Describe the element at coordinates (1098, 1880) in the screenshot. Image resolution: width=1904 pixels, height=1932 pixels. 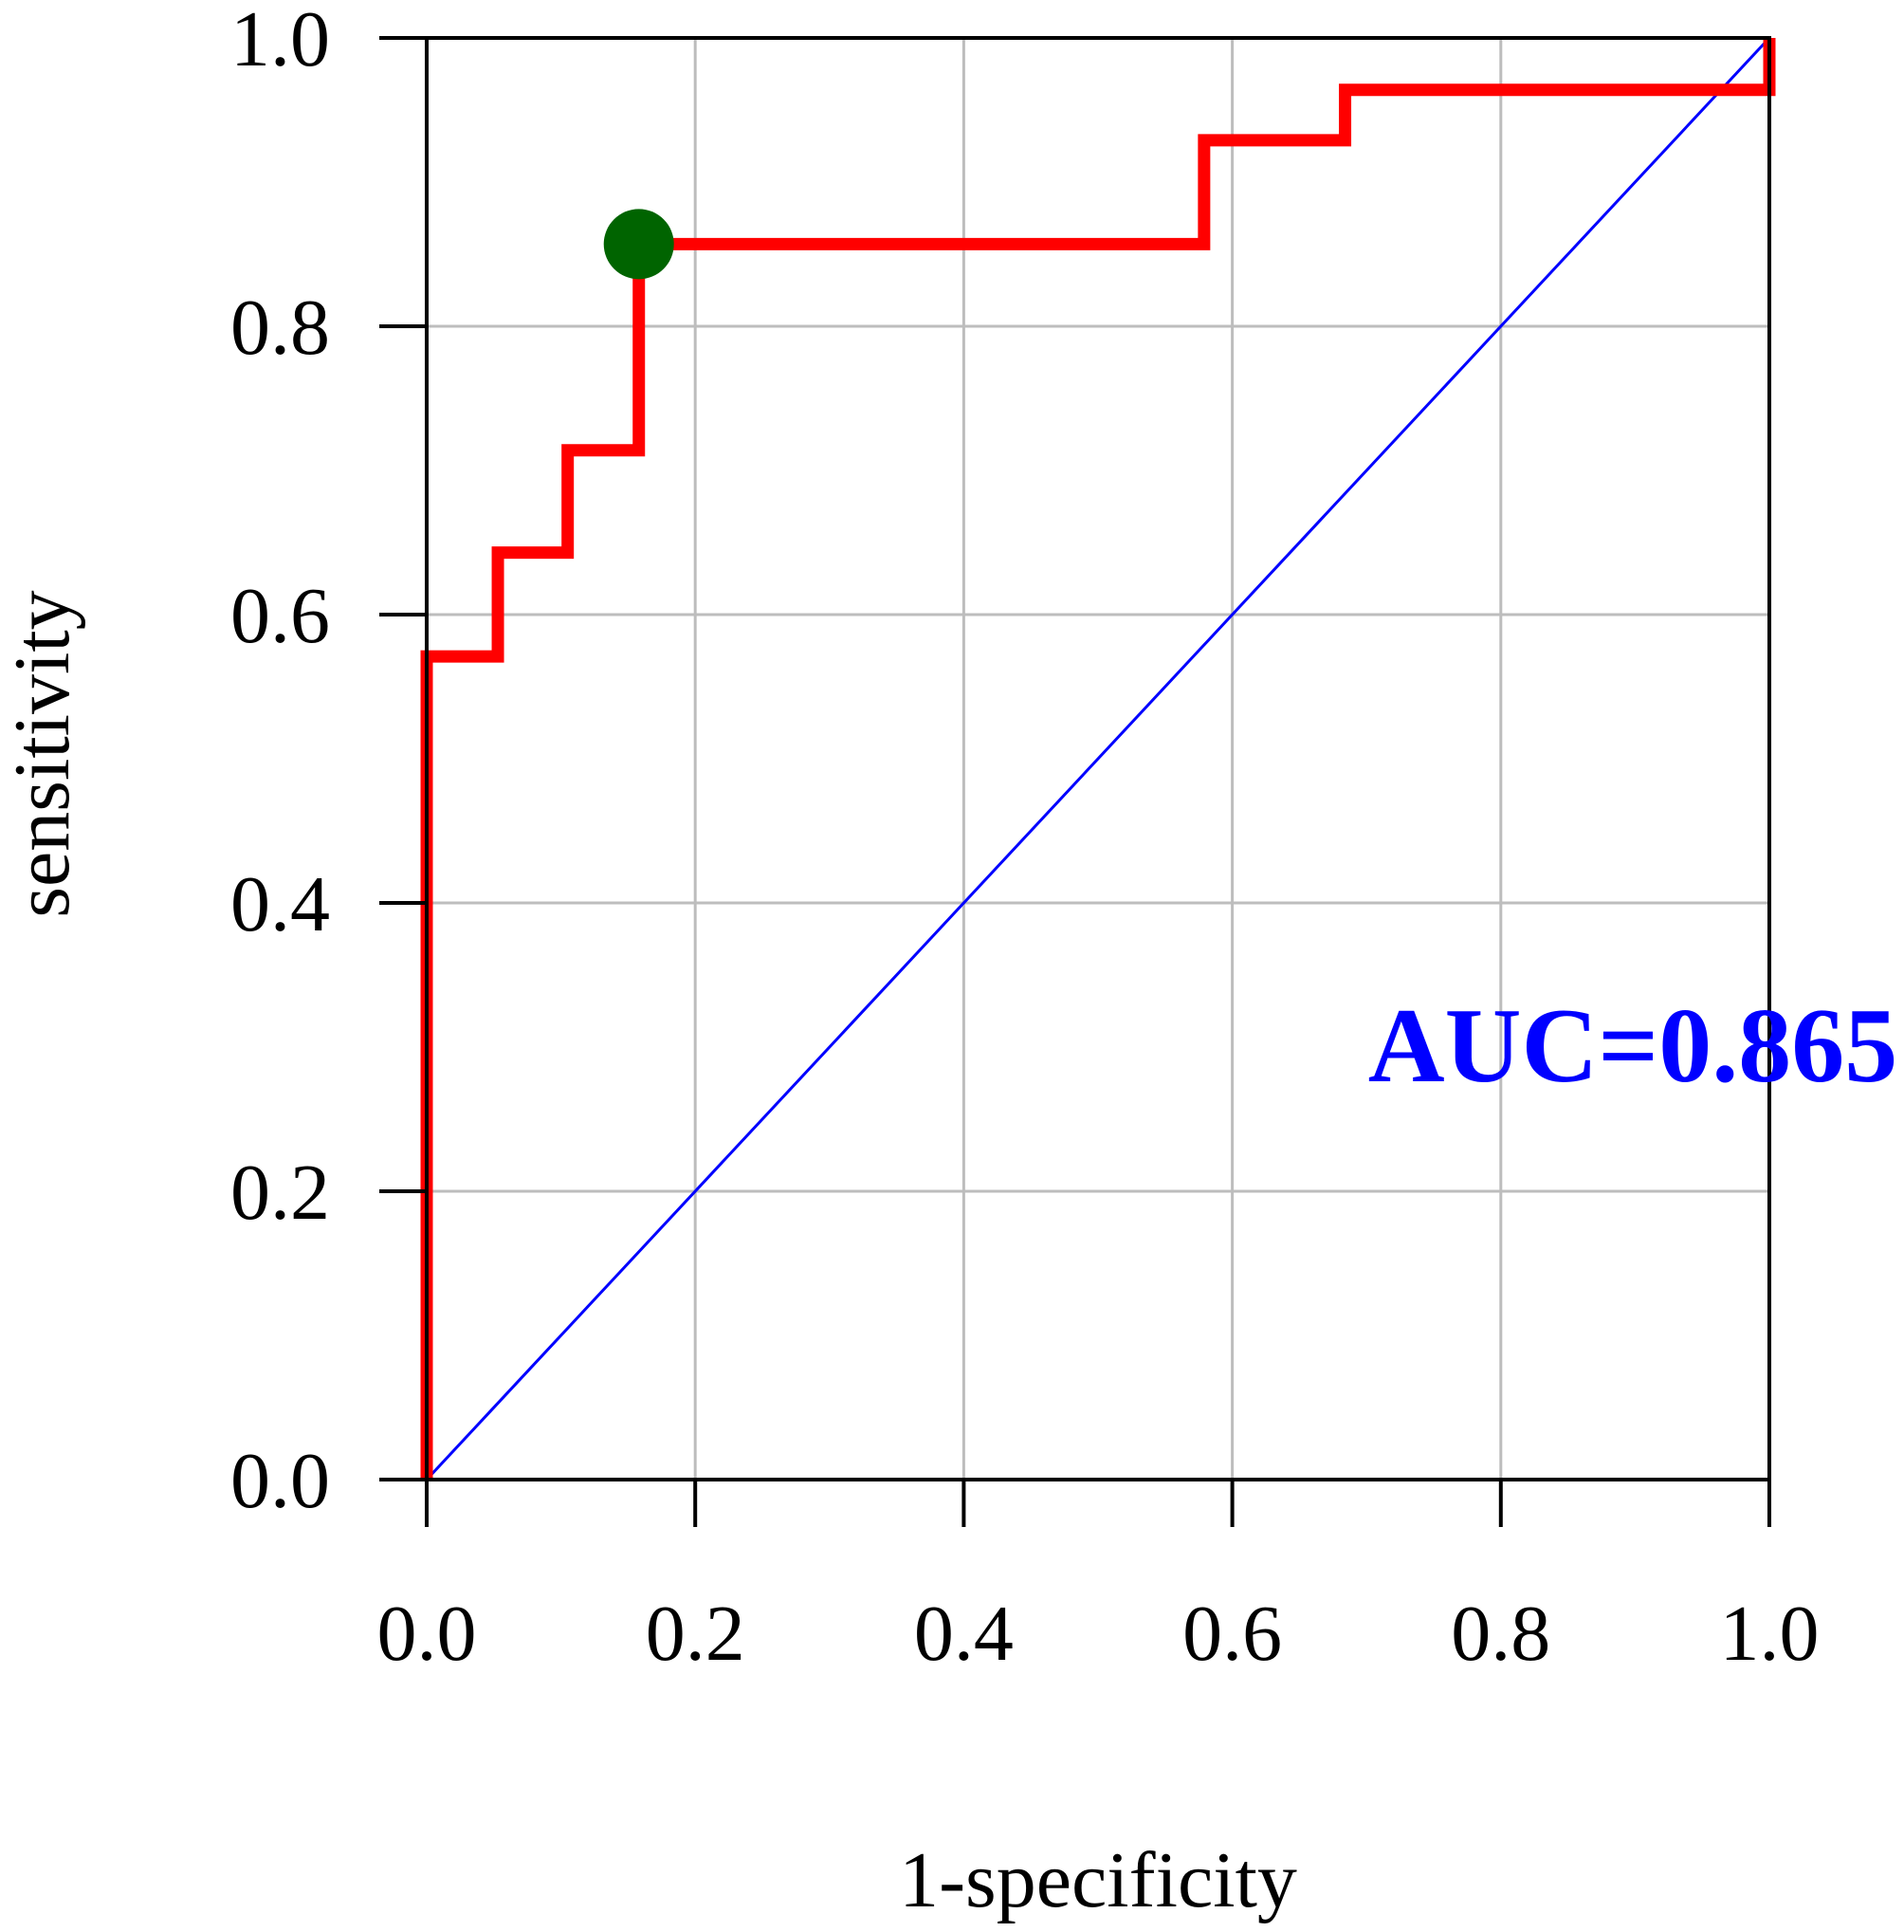
I see `x-axis-title: 1-specificity` at that location.